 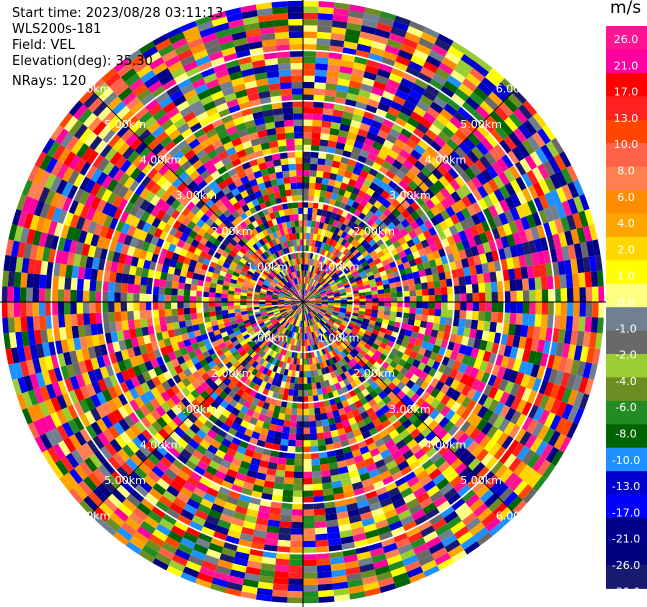 I want to click on colorbar-tick-label: -13.0, so click(x=626, y=486).